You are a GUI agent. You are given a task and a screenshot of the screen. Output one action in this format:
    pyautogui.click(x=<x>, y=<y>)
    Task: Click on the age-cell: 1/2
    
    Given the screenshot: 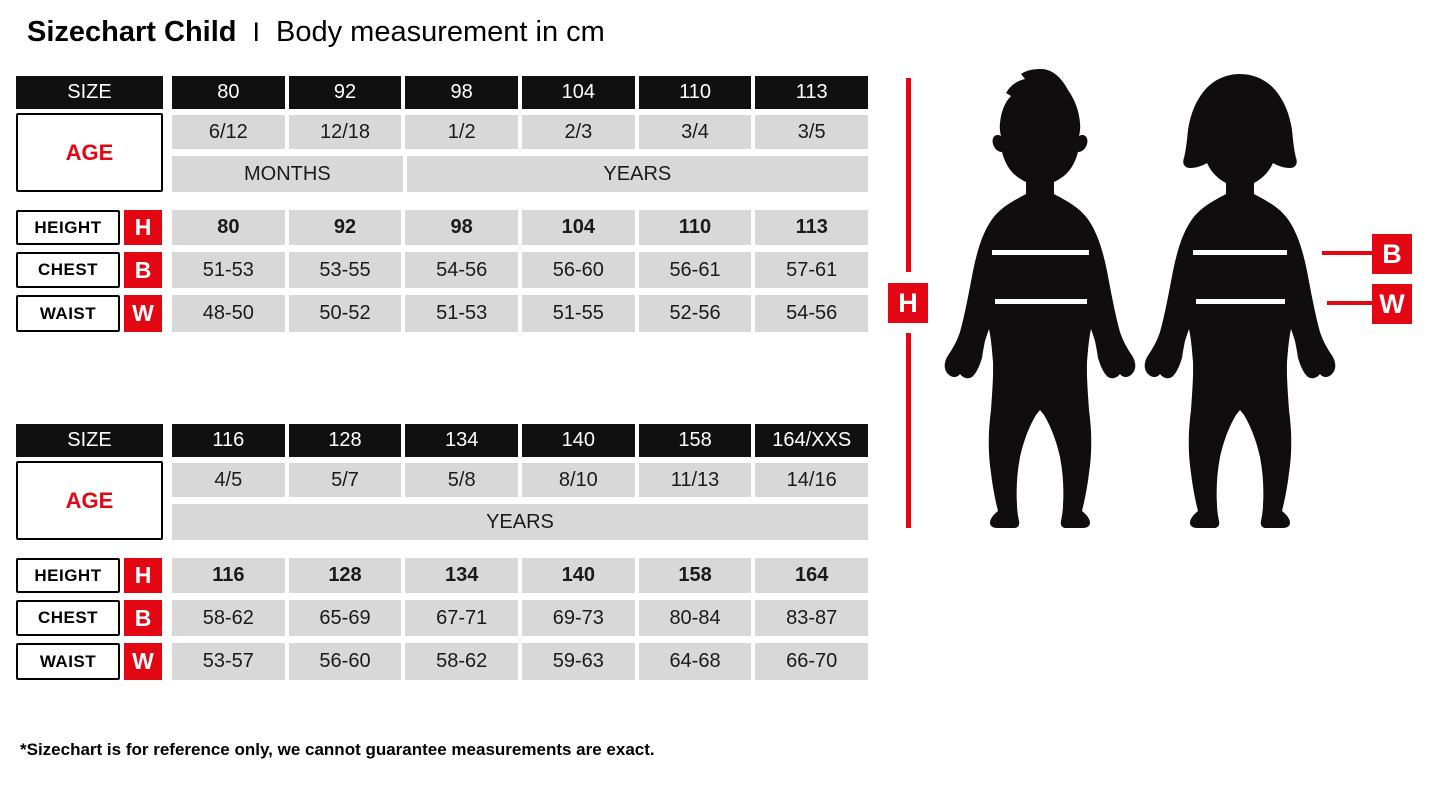 What is the action you would take?
    pyautogui.click(x=462, y=132)
    